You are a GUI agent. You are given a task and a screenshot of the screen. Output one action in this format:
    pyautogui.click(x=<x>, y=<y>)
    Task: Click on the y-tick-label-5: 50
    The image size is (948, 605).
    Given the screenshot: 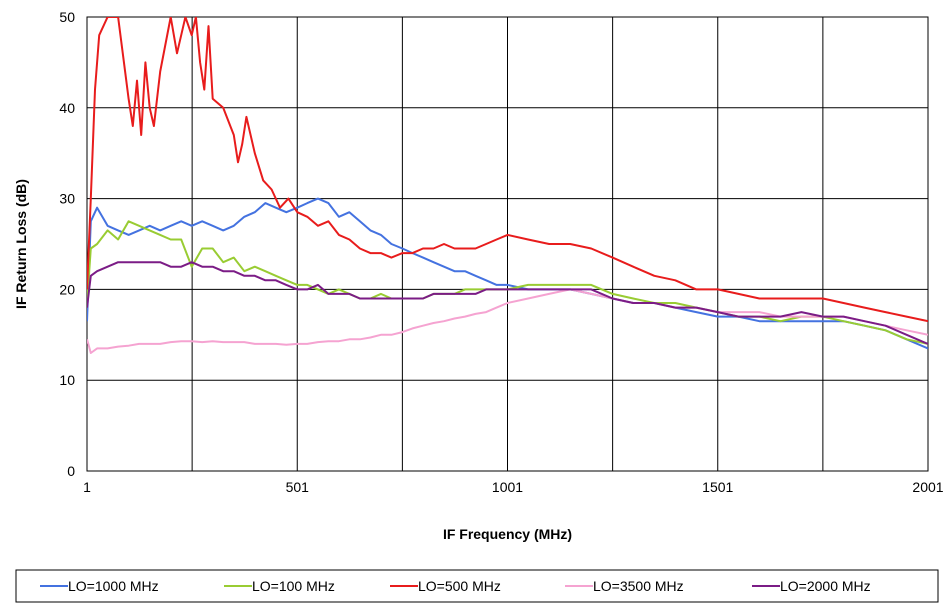 What is the action you would take?
    pyautogui.click(x=67, y=17)
    